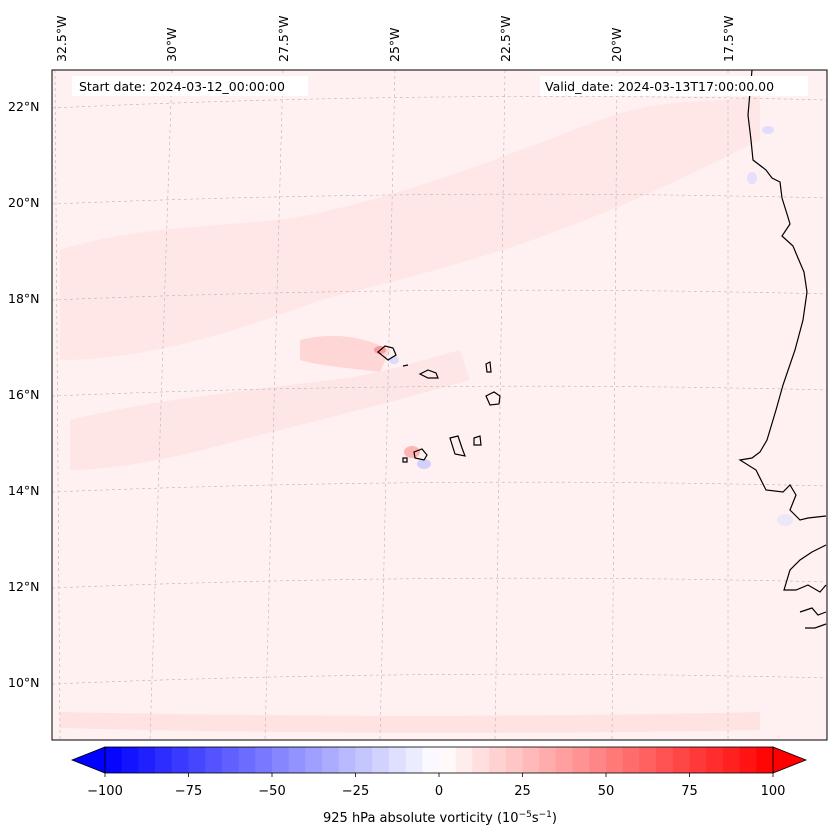 The image size is (837, 839). Describe the element at coordinates (24, 490) in the screenshot. I see `lat-label-14n: 14°N` at that location.